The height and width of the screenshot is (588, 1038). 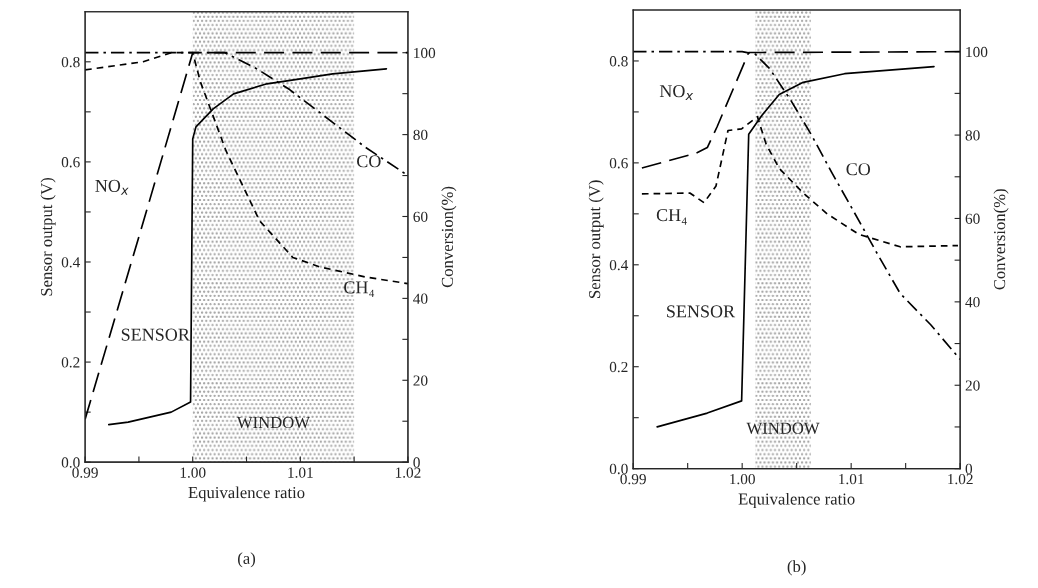 What do you see at coordinates (796, 568) in the screenshot?
I see `text: (b)` at bounding box center [796, 568].